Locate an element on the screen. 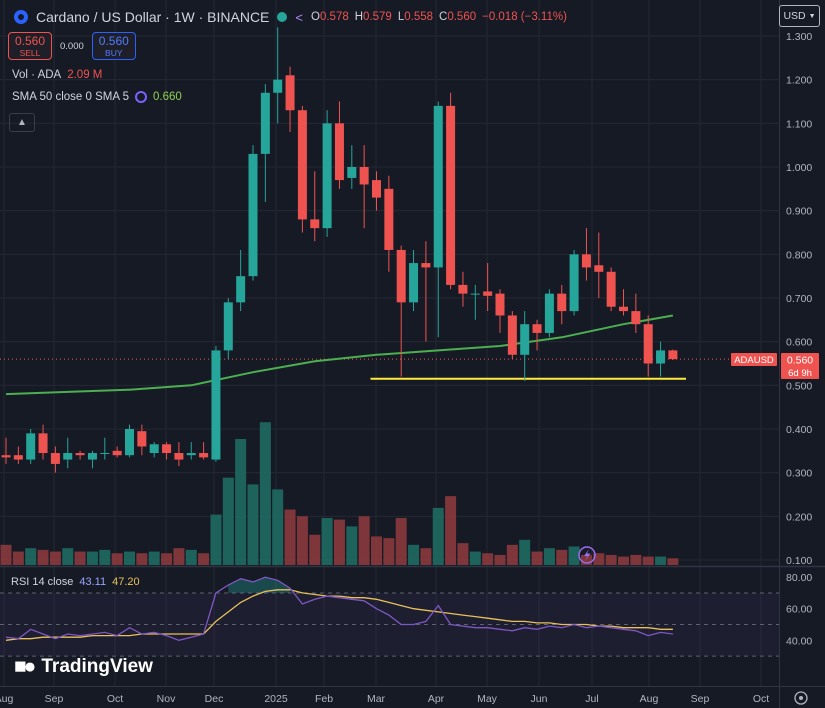 This screenshot has width=825, height=708. volume-legend: Vol · ADA 2.09 M is located at coordinates (57, 75).